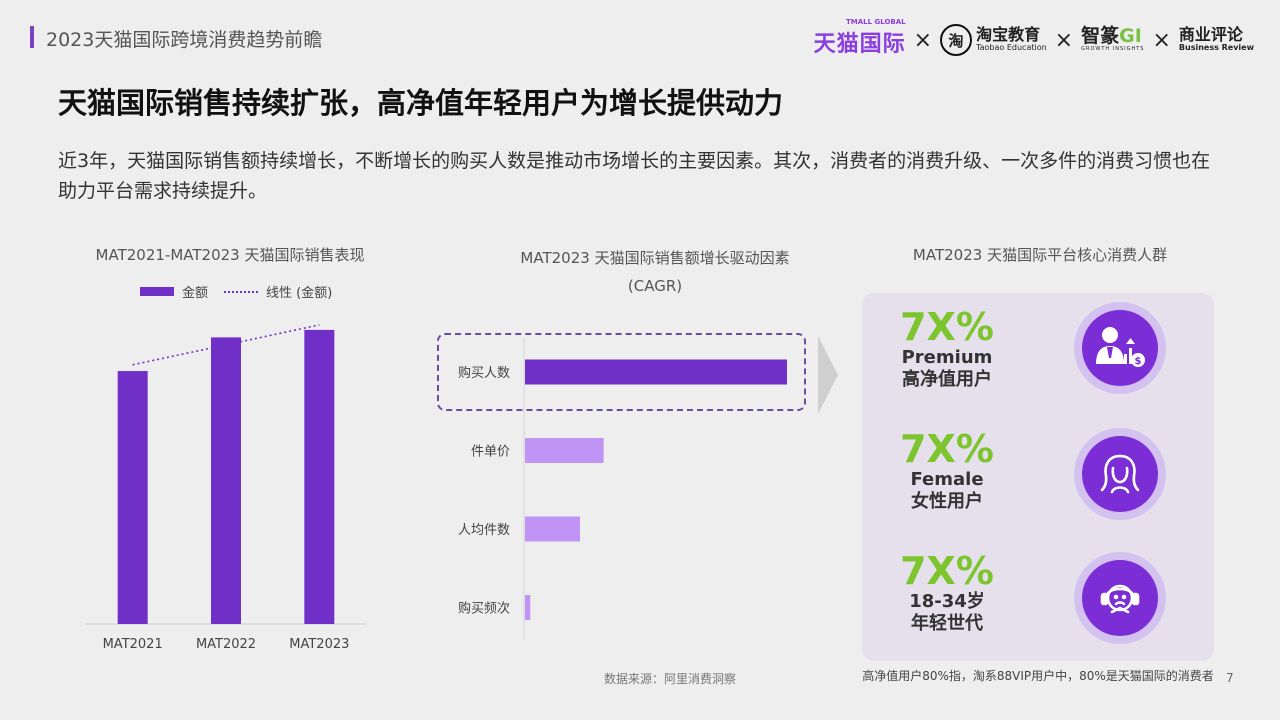 This screenshot has width=1280, height=720. Describe the element at coordinates (655, 286) in the screenshot. I see `drivers-chart-subtitle: (CAGR)` at that location.